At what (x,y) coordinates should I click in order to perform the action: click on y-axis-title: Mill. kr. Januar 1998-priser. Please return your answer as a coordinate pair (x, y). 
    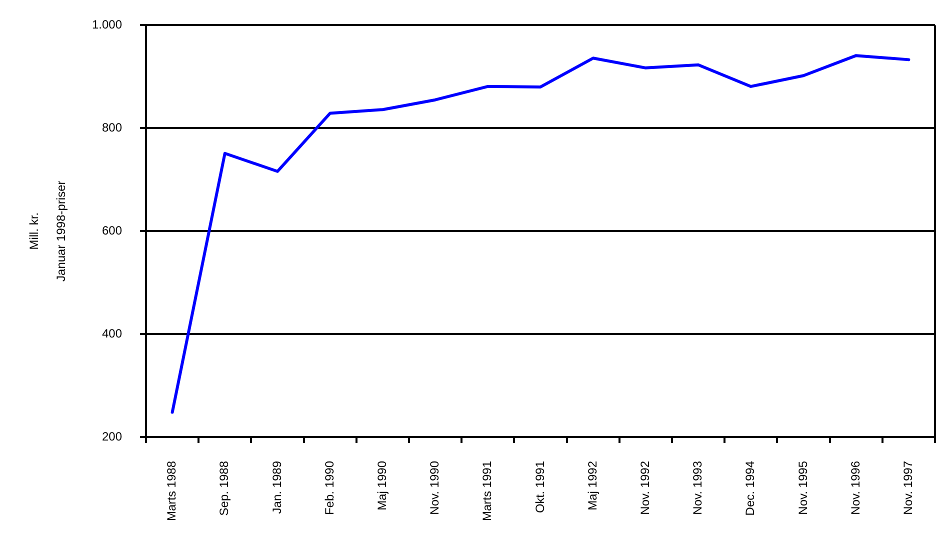
    Looking at the image, I should click on (47, 231).